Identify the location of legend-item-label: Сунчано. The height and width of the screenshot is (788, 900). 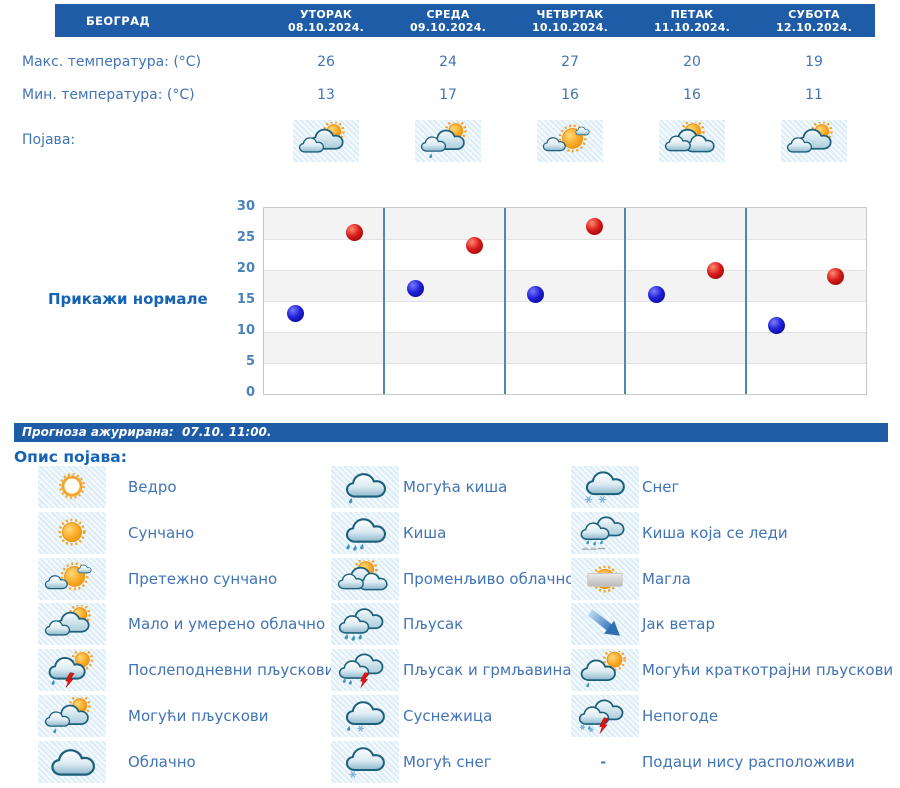
(161, 532).